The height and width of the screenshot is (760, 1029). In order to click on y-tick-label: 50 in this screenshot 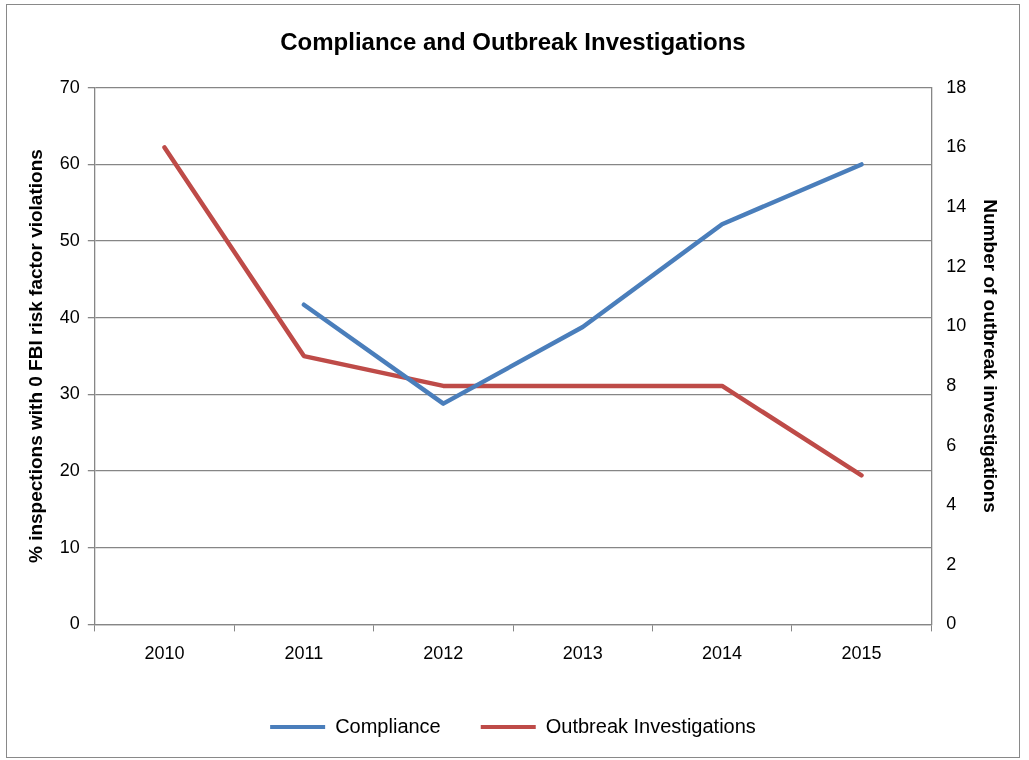, I will do `click(69, 240)`.